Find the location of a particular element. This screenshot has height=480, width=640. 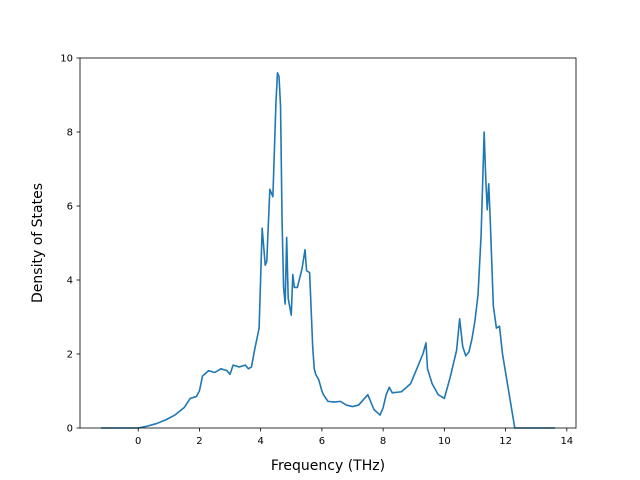

y-axis-ticks: 0 2 4 6 8 10 is located at coordinates (70, 244).